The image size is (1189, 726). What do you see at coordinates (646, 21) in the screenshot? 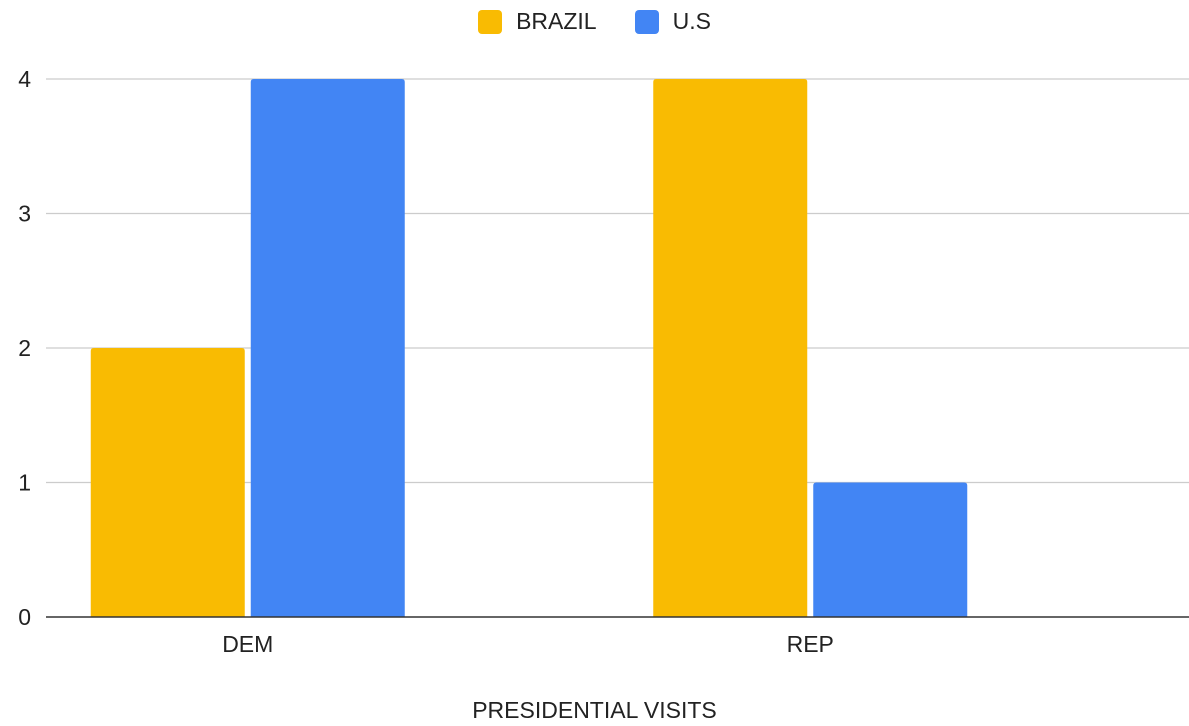
I see `legend-swatch-us` at bounding box center [646, 21].